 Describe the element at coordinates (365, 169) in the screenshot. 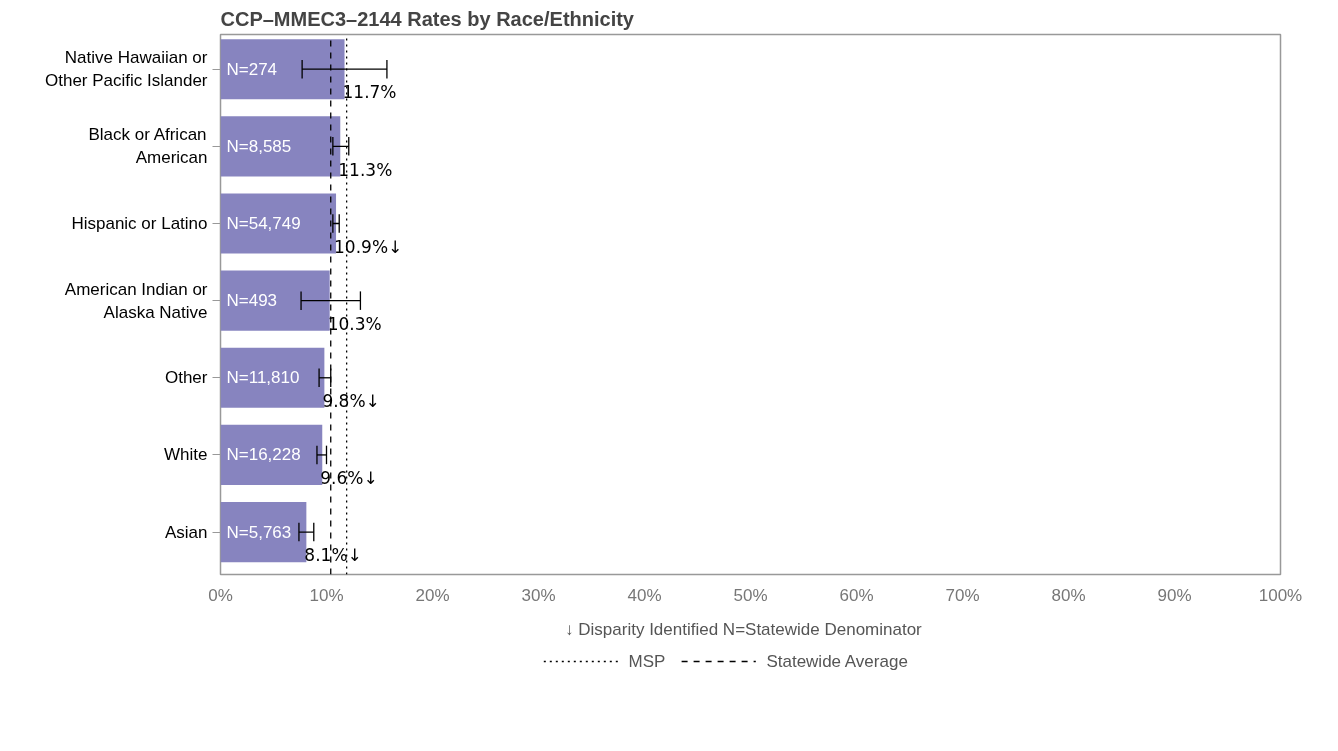

I see `data-label: 11.3%` at that location.